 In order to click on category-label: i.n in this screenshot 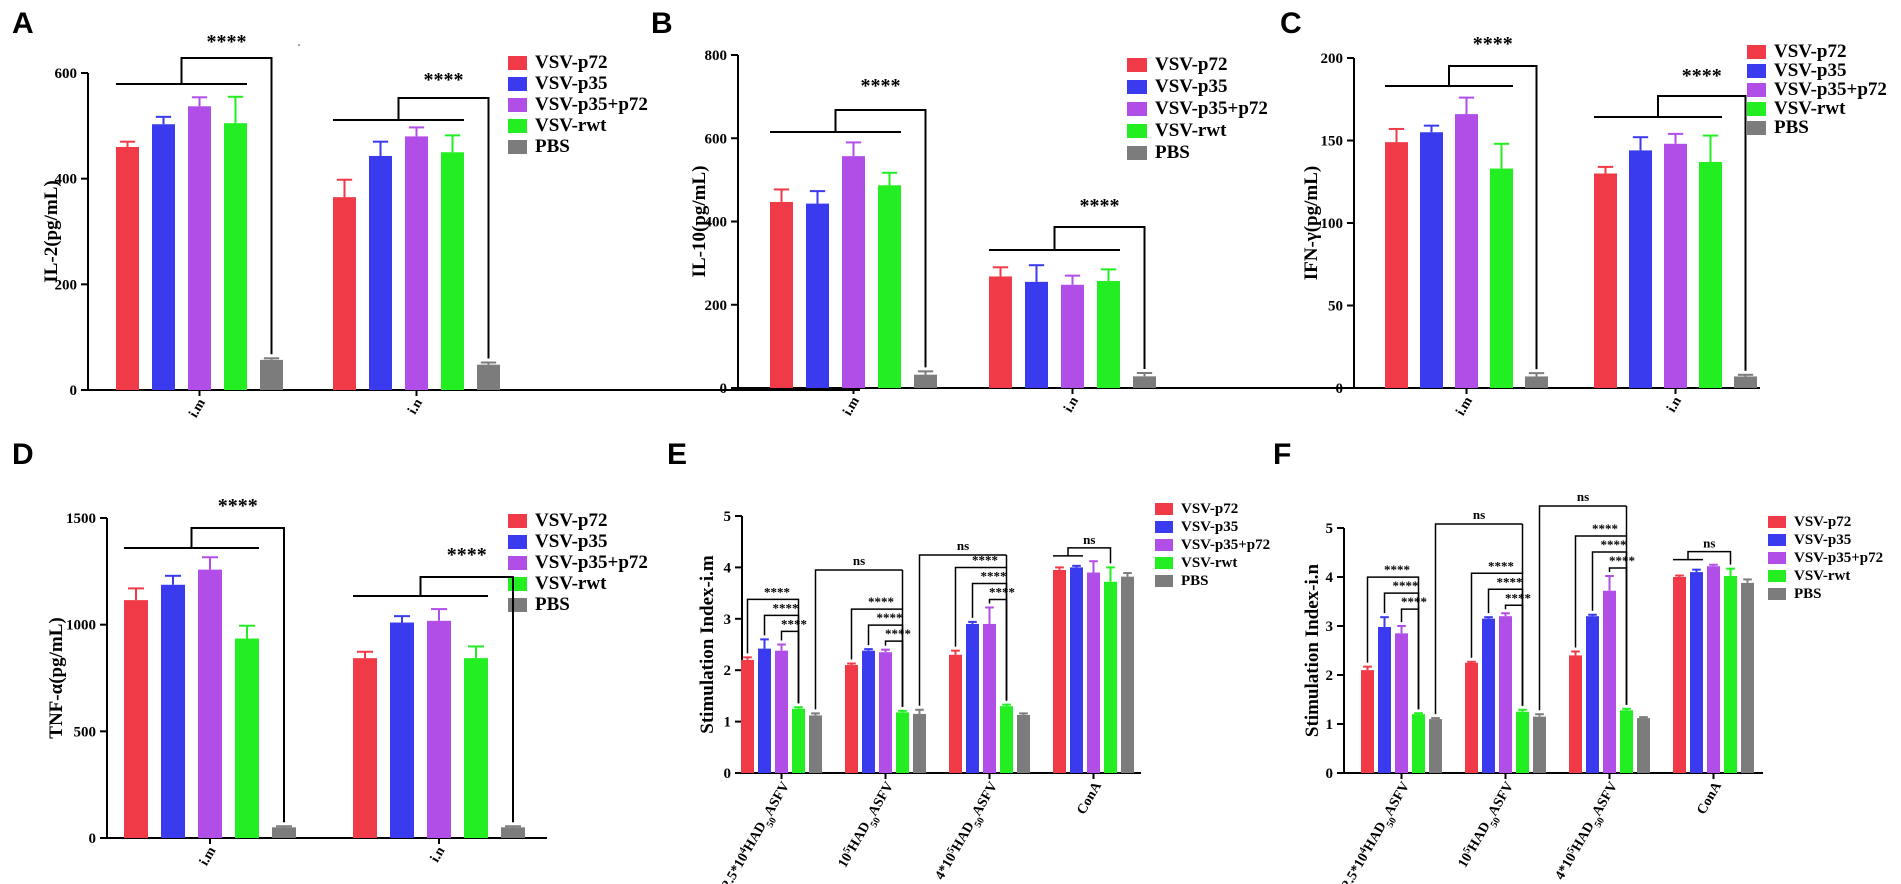, I will do `click(1071, 404)`.